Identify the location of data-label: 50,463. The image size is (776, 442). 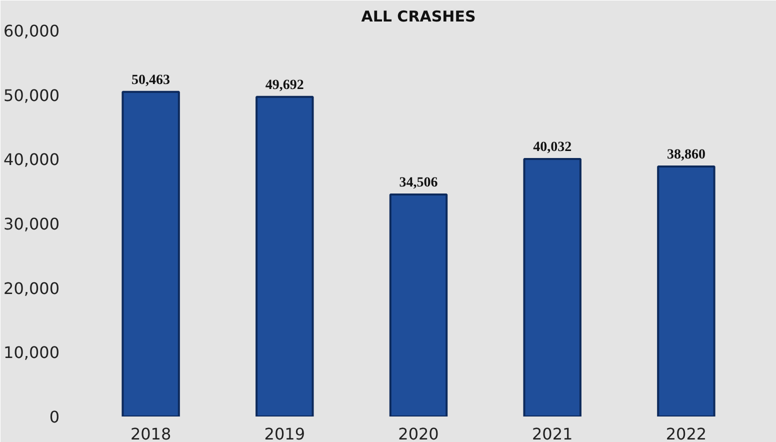
(151, 80).